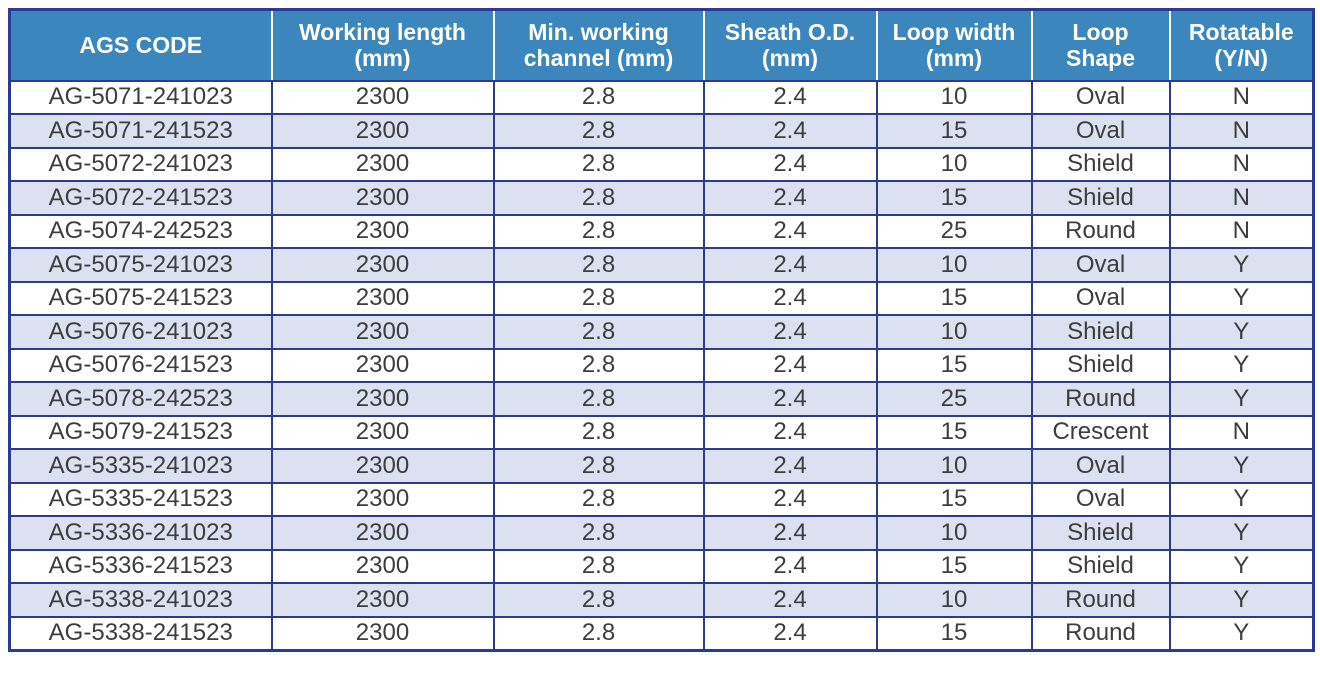 The width and height of the screenshot is (1320, 697). What do you see at coordinates (661, 432) in the screenshot?
I see `table-row: AG-5079-241523 2300 2.8 2.4 15 Crescent N` at bounding box center [661, 432].